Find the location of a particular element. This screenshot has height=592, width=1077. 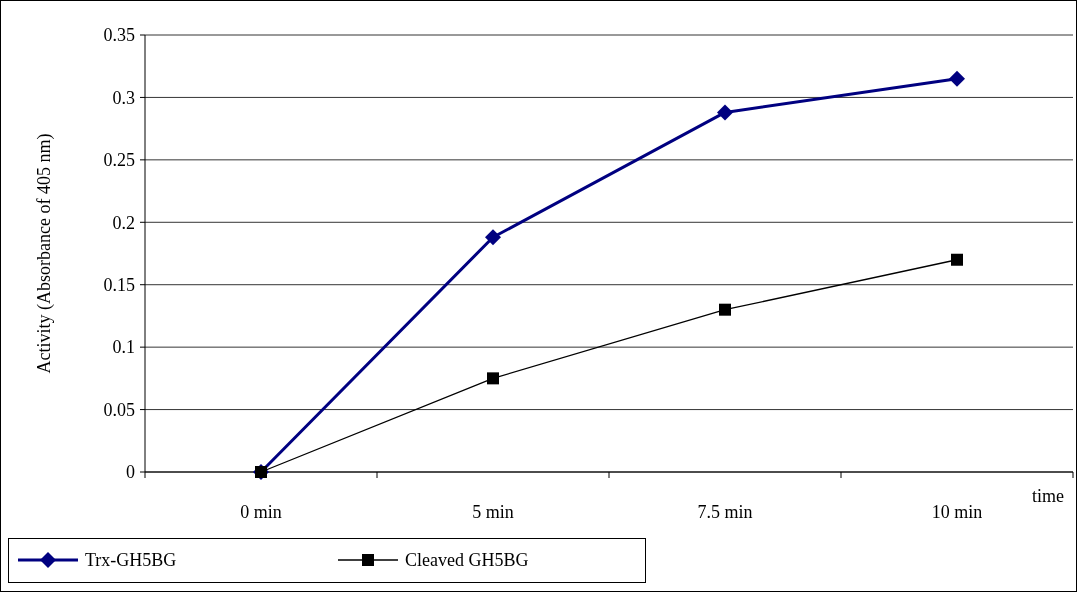

legend-label: Trx-GH5BG is located at coordinates (131, 560).